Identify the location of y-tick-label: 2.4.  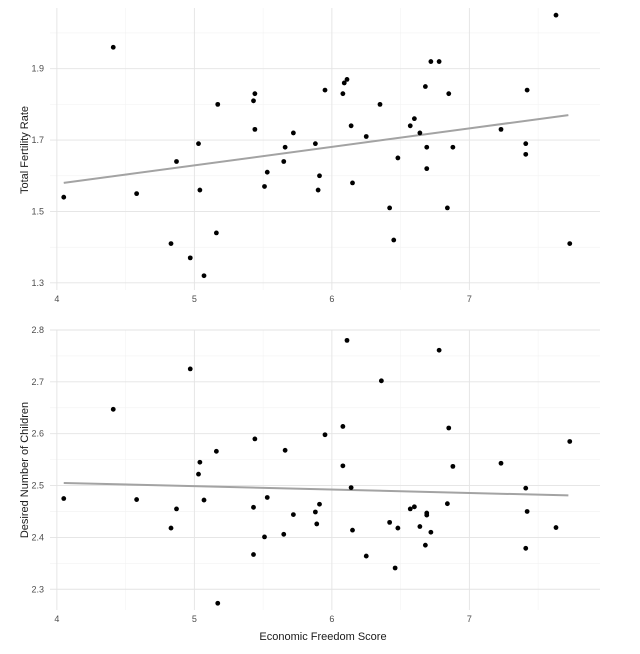
(37, 537).